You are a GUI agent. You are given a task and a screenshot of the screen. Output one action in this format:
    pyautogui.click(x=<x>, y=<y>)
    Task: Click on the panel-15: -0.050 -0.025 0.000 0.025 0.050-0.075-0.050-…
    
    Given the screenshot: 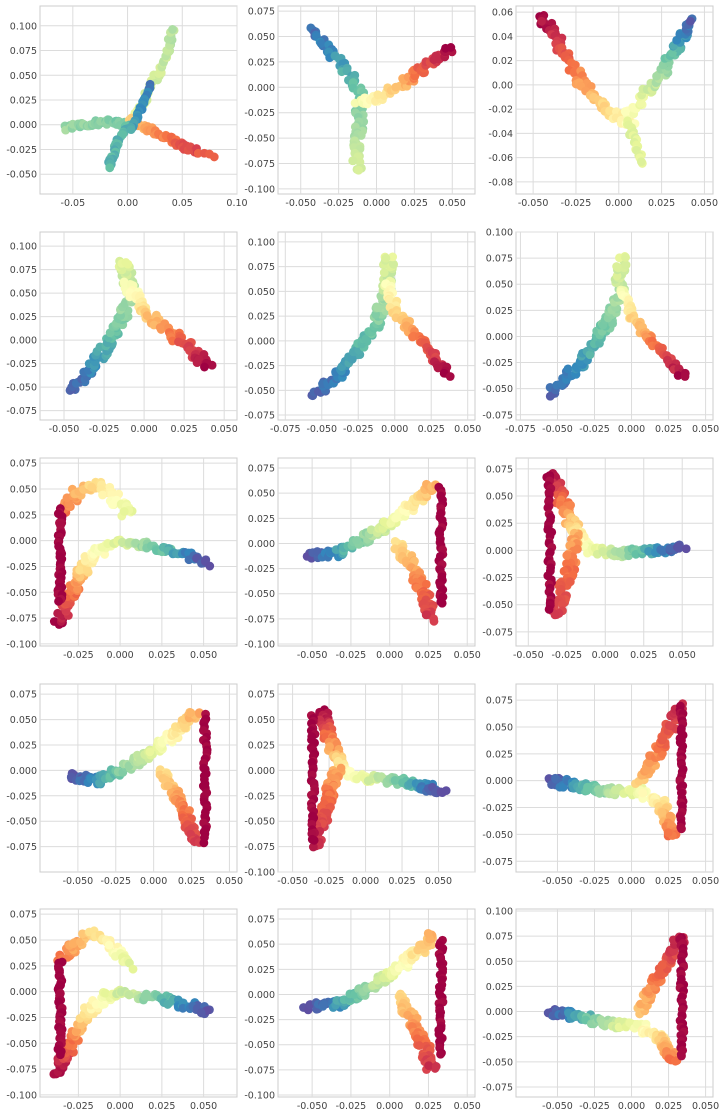 What is the action you would take?
    pyautogui.click(x=600, y=1009)
    